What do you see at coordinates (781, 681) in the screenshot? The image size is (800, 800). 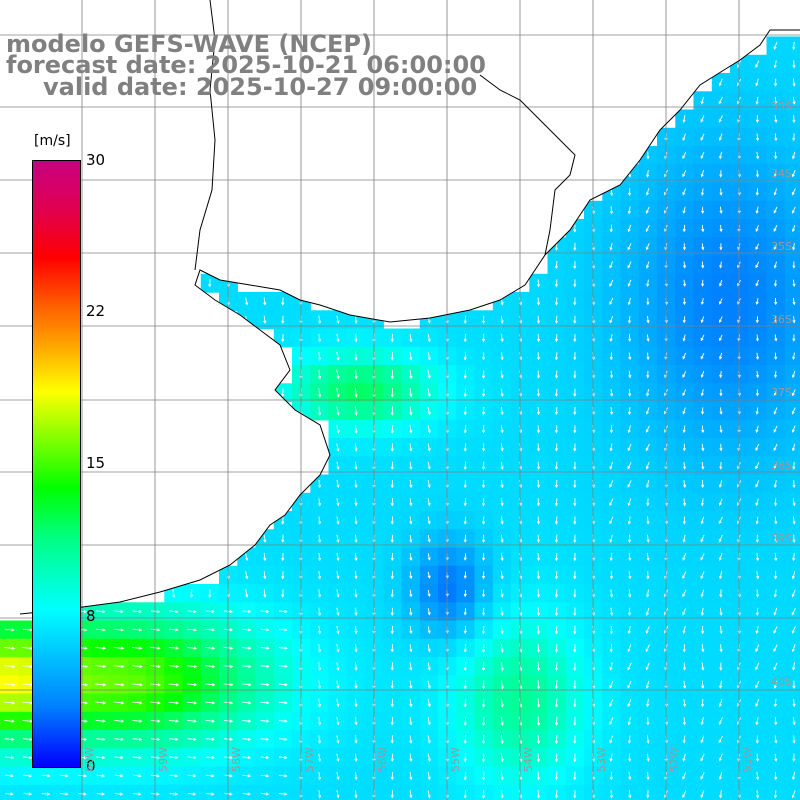 I see `lat-label-40s: 40S` at bounding box center [781, 681].